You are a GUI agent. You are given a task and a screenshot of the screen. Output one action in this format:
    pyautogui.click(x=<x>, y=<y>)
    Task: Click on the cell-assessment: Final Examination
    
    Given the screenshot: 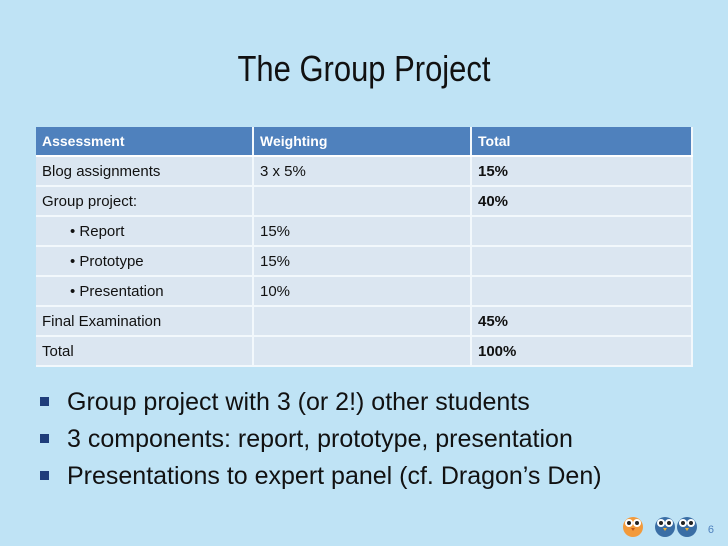 What is the action you would take?
    pyautogui.click(x=145, y=321)
    